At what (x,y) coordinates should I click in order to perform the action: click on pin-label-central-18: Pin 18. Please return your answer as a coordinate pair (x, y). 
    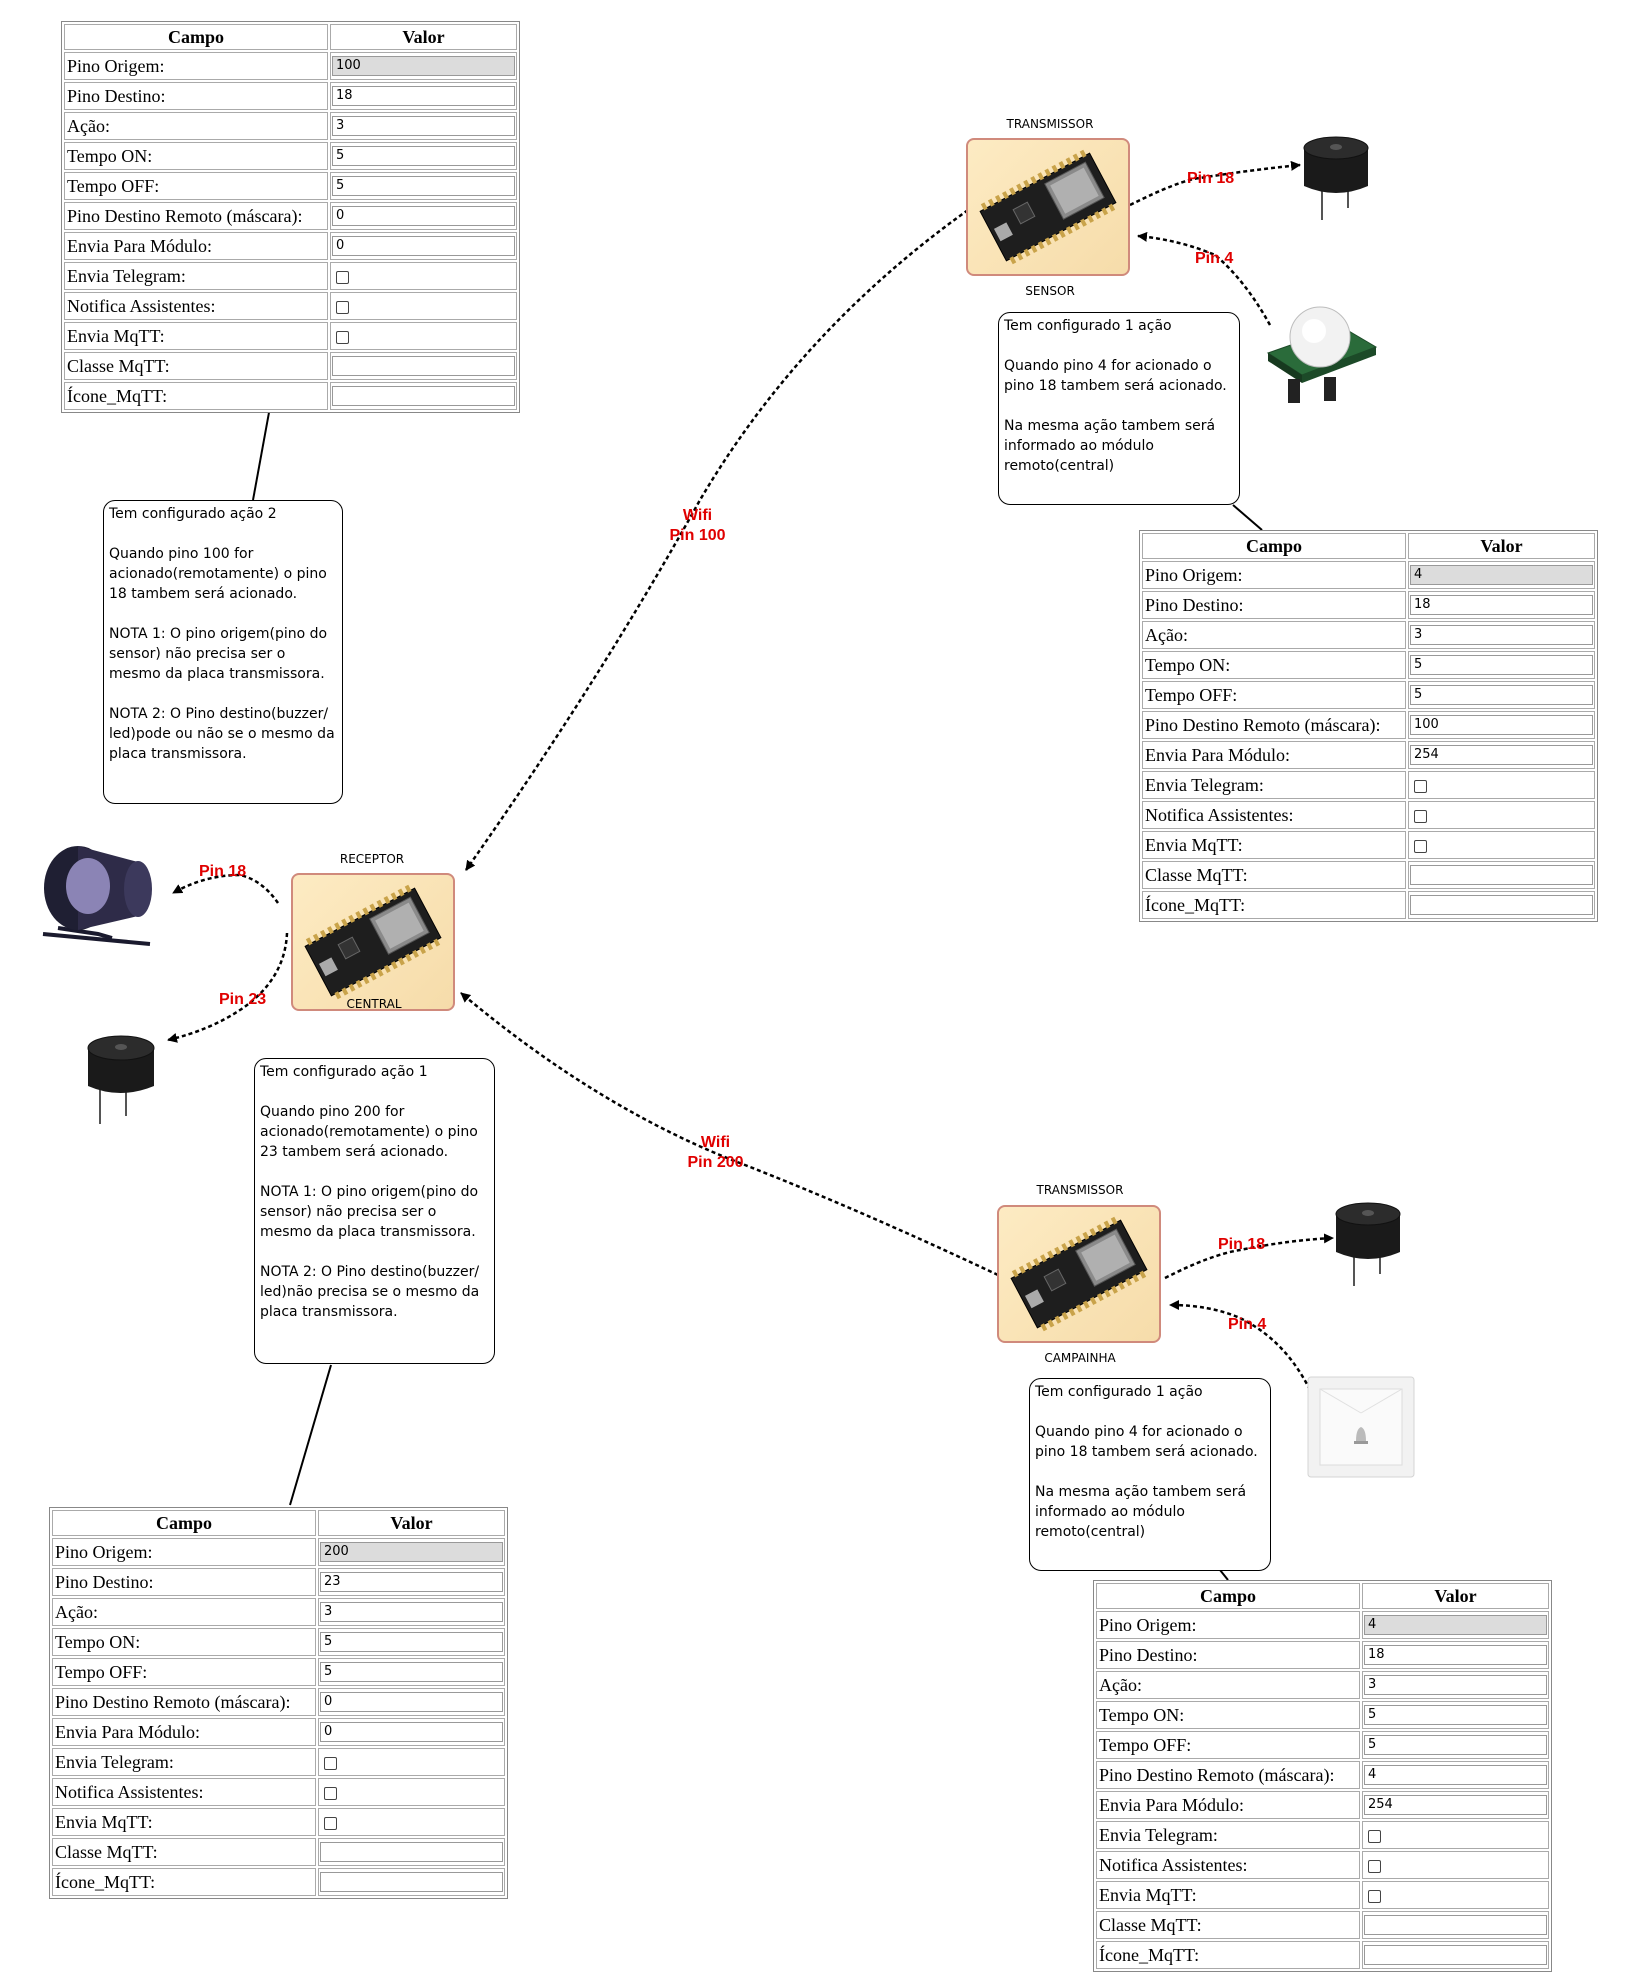
    Looking at the image, I should click on (223, 871).